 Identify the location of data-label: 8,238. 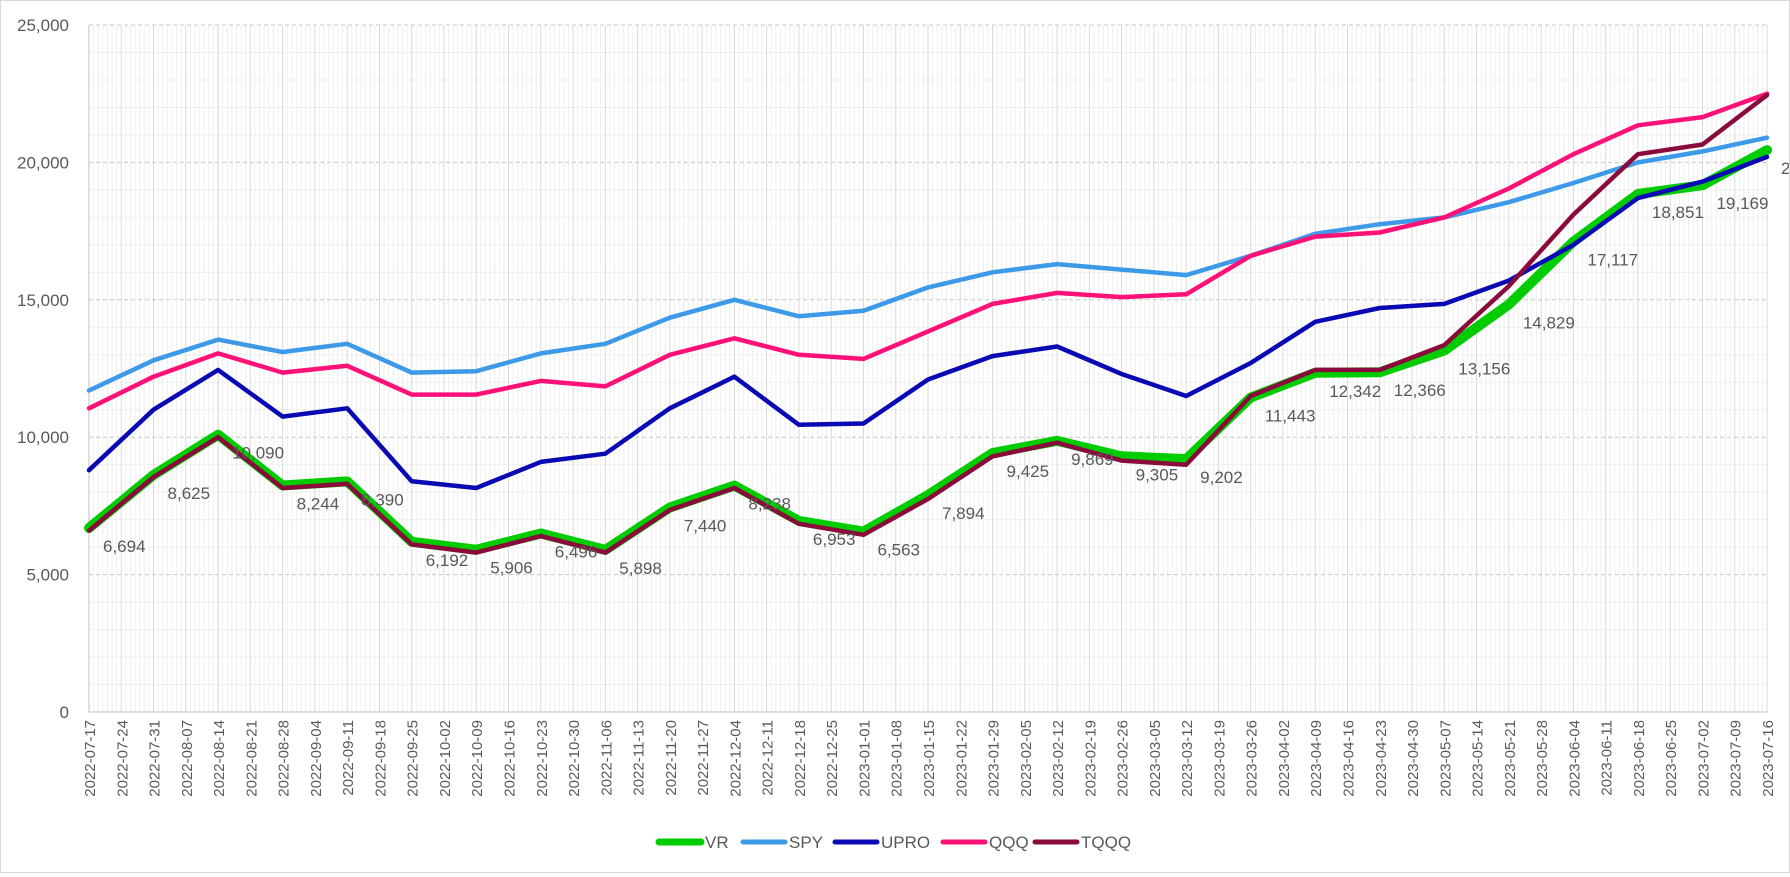
(769, 504).